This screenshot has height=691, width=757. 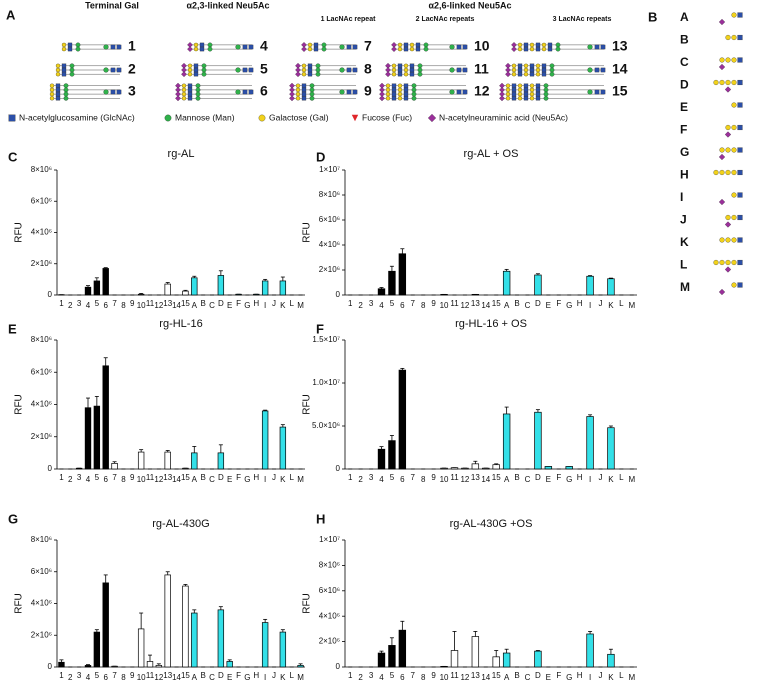 I want to click on x-tick-label: 14, so click(x=176, y=677).